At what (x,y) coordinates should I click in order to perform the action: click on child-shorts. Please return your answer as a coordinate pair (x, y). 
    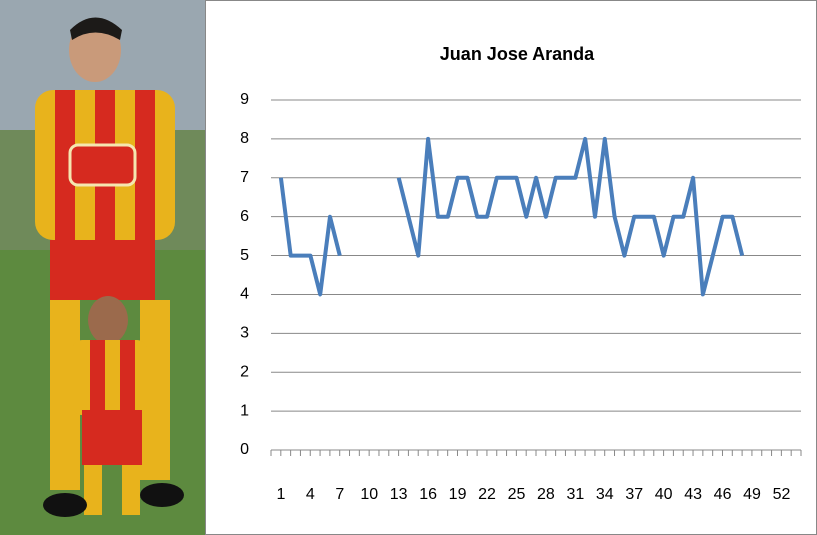
    Looking at the image, I should click on (112, 437).